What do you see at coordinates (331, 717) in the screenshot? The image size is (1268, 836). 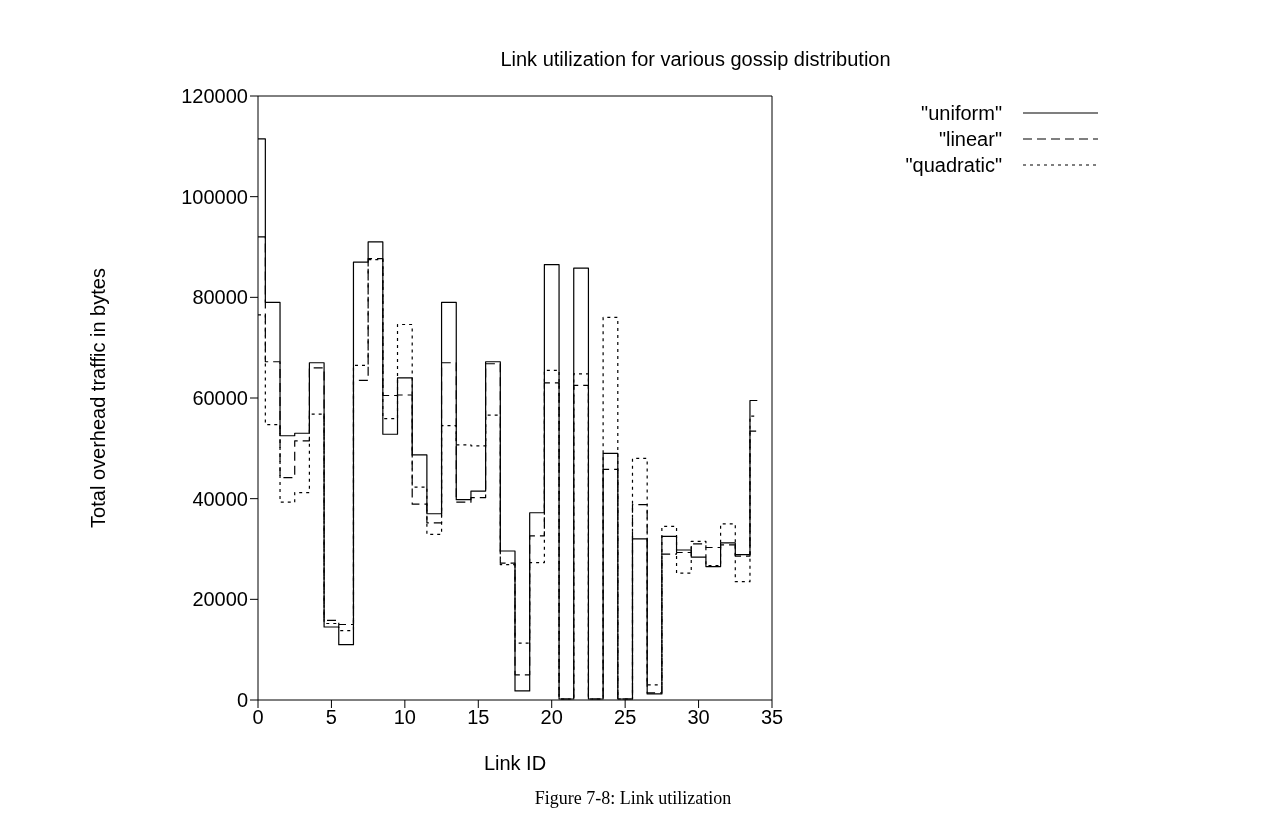 I see `x-tick-label: 5` at bounding box center [331, 717].